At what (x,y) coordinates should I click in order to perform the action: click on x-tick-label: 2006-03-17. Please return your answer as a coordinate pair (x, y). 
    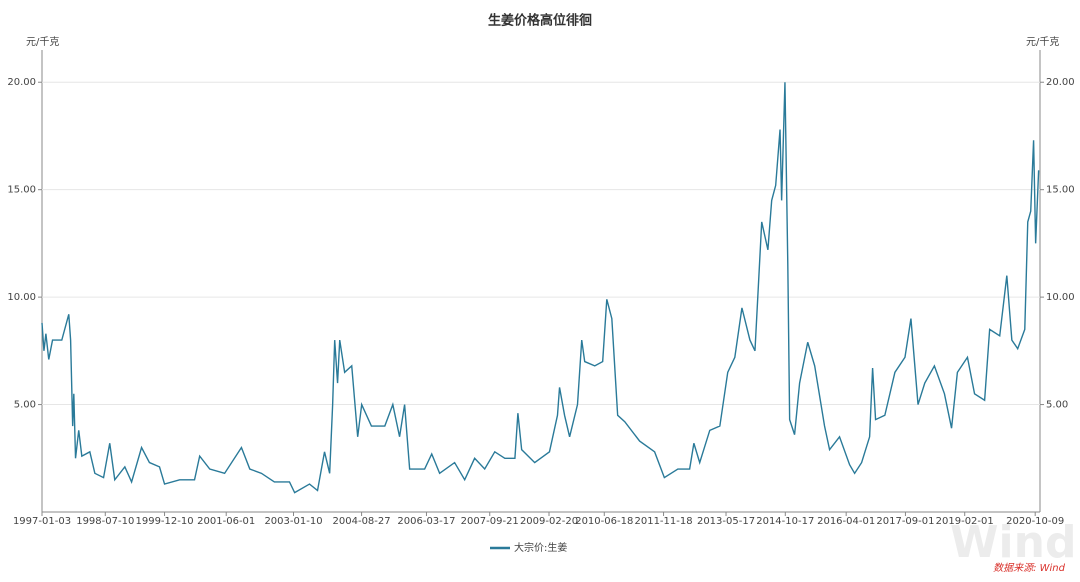
    Looking at the image, I should click on (426, 521).